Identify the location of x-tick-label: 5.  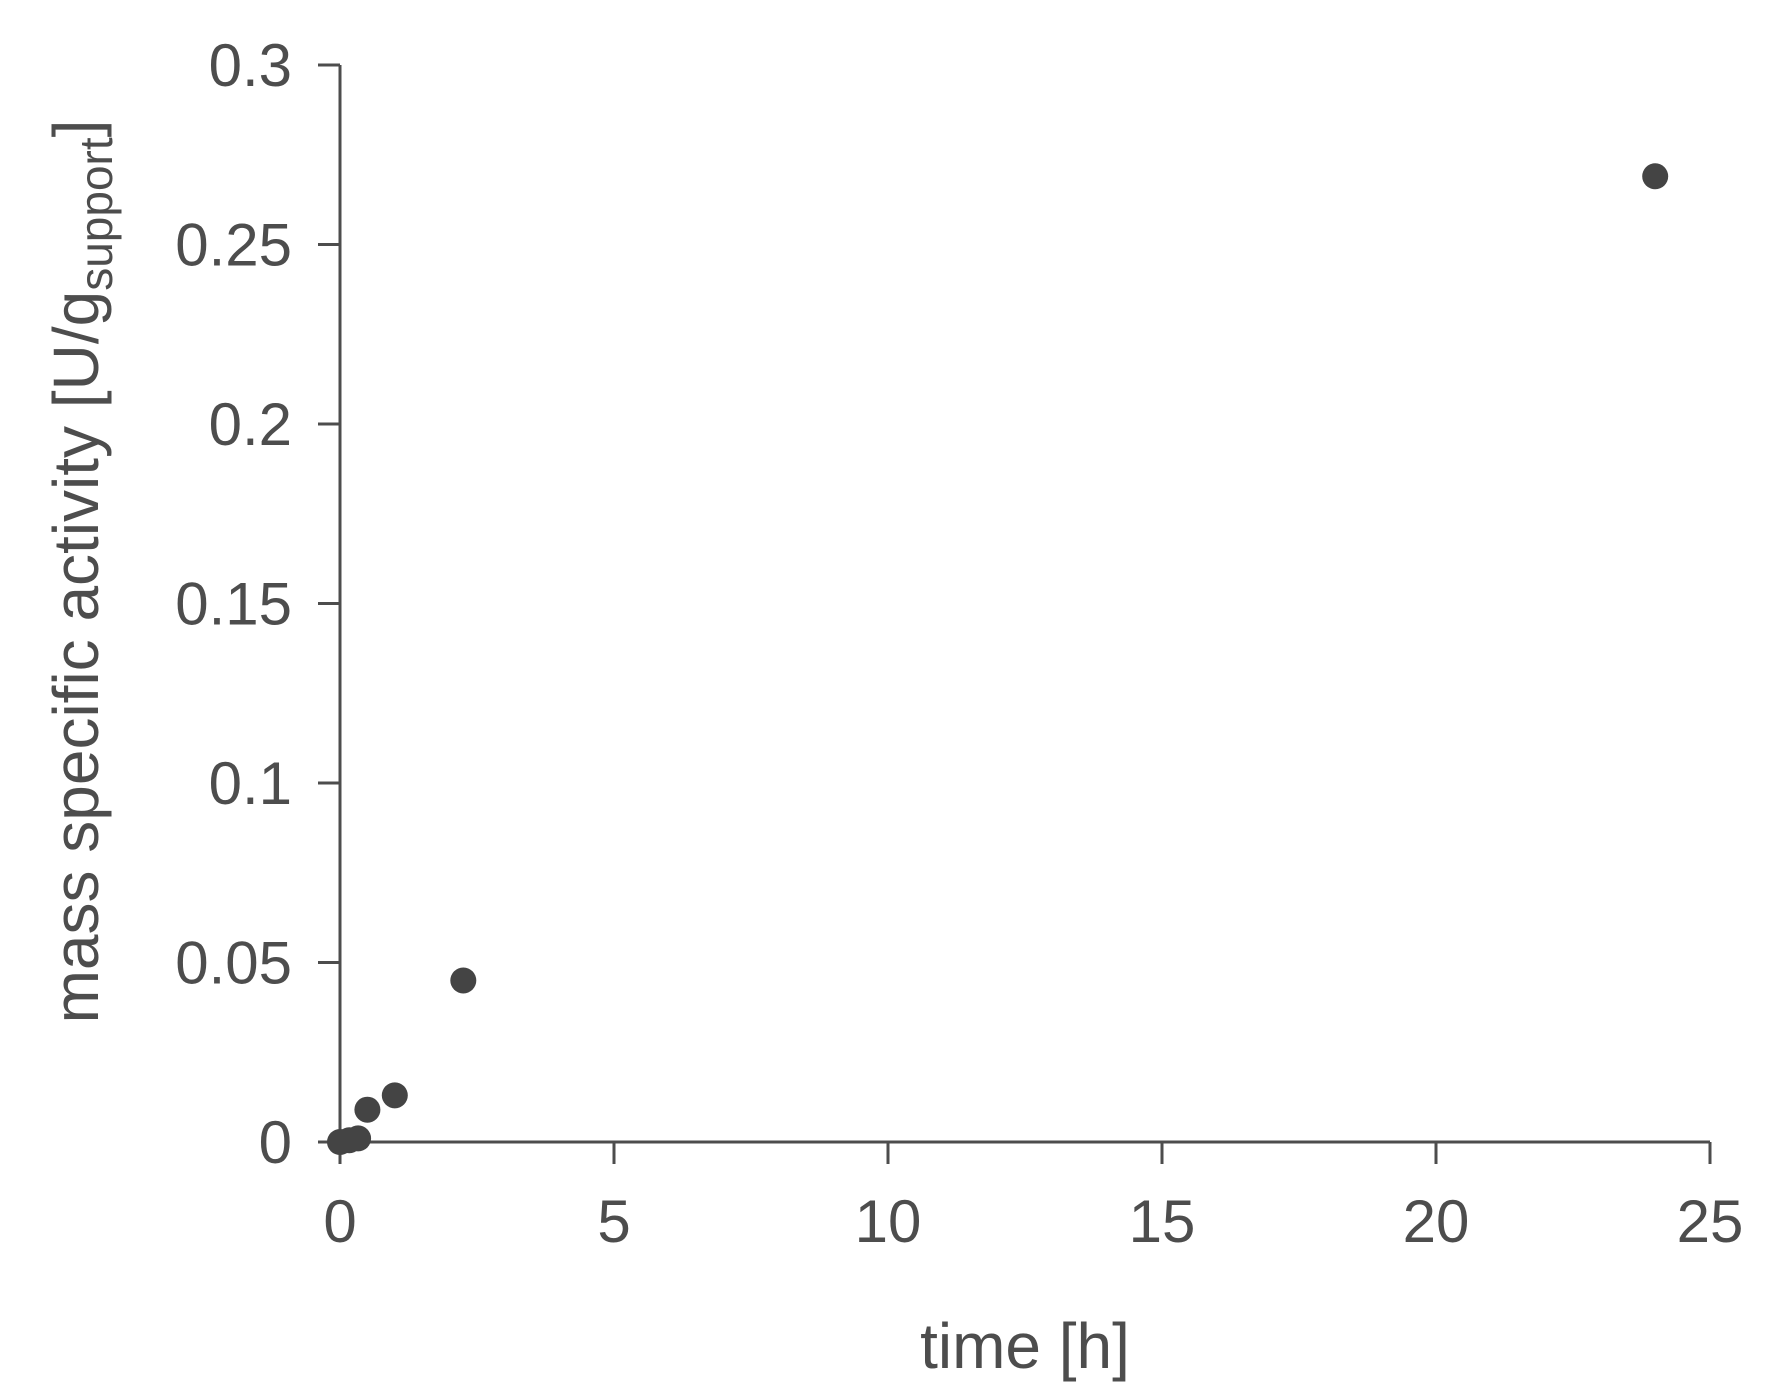
(613, 1221).